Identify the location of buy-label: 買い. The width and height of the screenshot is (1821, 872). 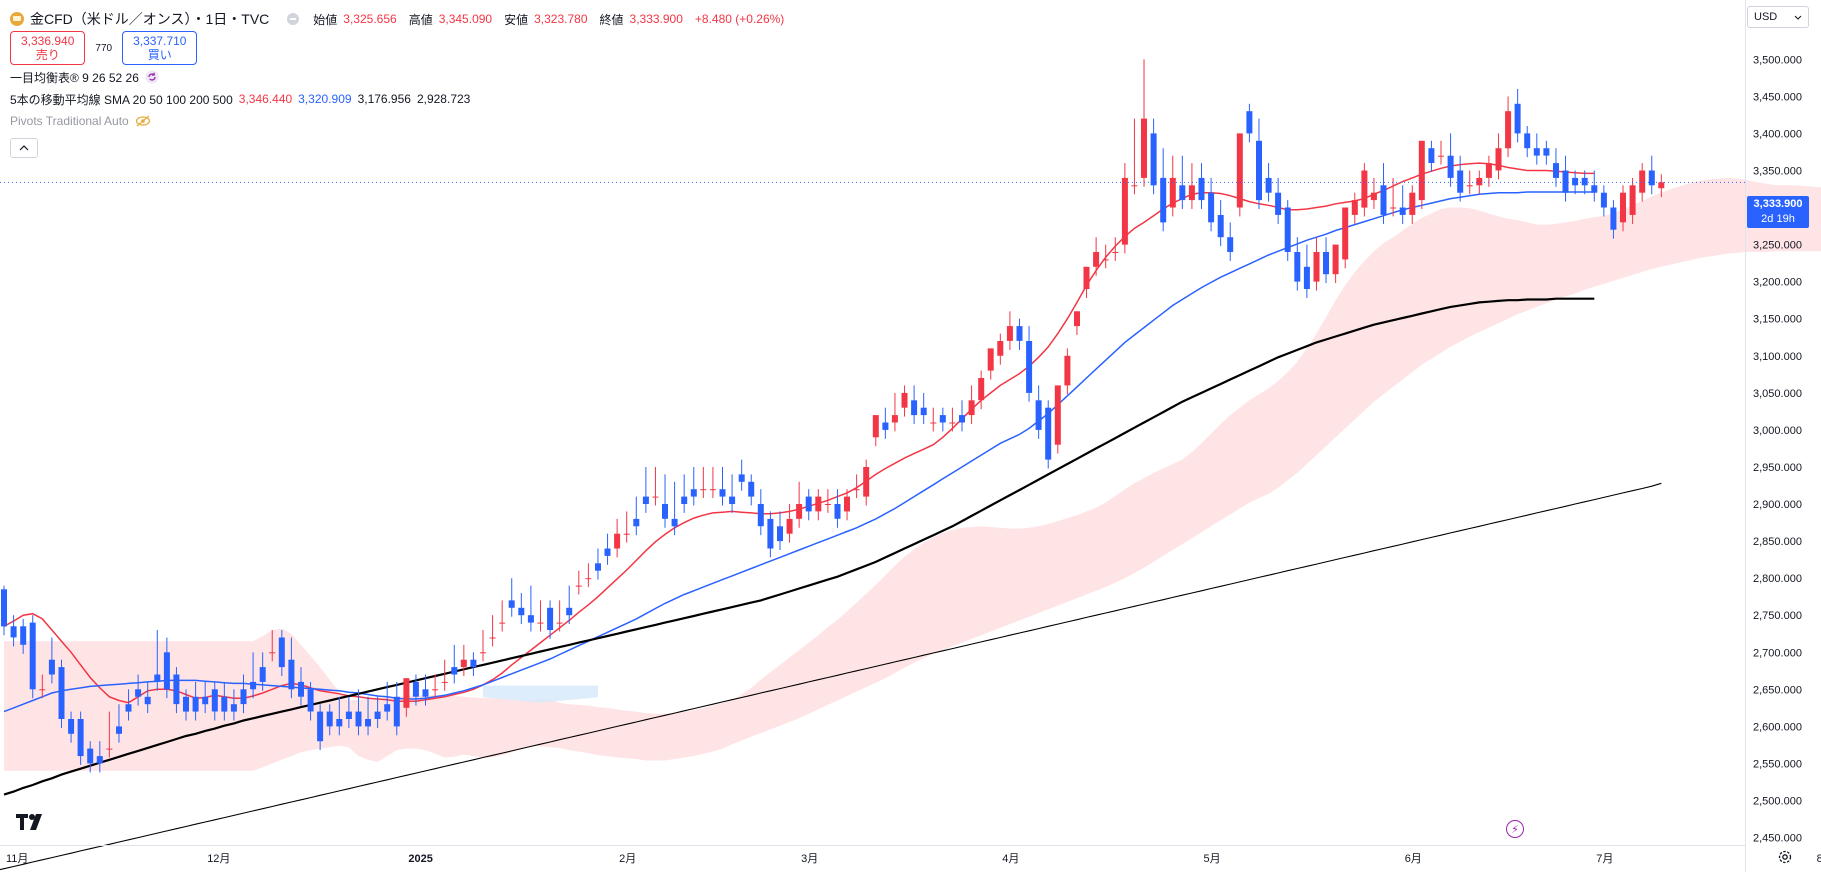
(159, 55).